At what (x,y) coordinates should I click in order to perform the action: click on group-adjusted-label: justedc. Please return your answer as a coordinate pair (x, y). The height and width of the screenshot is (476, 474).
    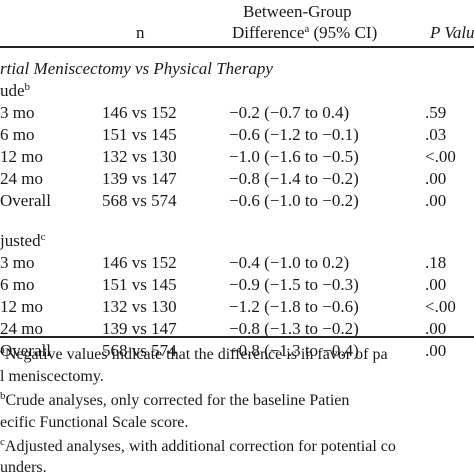
    Looking at the image, I should click on (23, 240).